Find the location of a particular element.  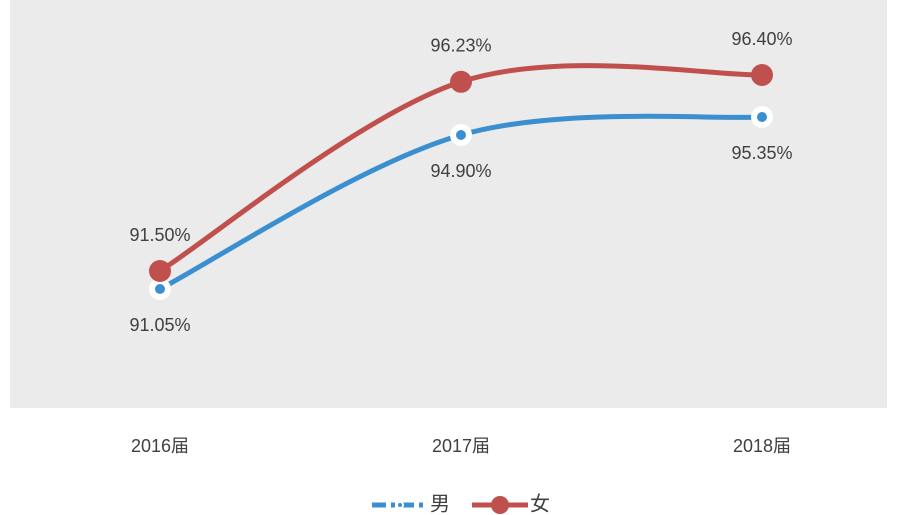

data-label: 95.35% is located at coordinates (761, 153).